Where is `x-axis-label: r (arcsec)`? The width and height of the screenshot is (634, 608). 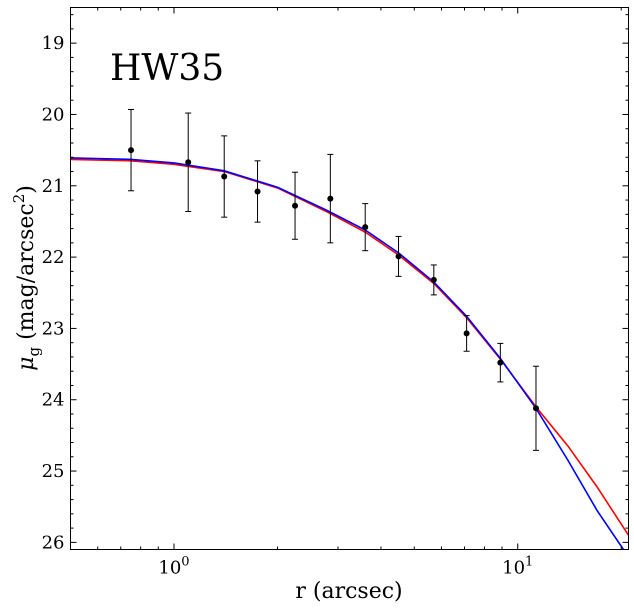 x-axis-label: r (arcsec) is located at coordinates (348, 591).